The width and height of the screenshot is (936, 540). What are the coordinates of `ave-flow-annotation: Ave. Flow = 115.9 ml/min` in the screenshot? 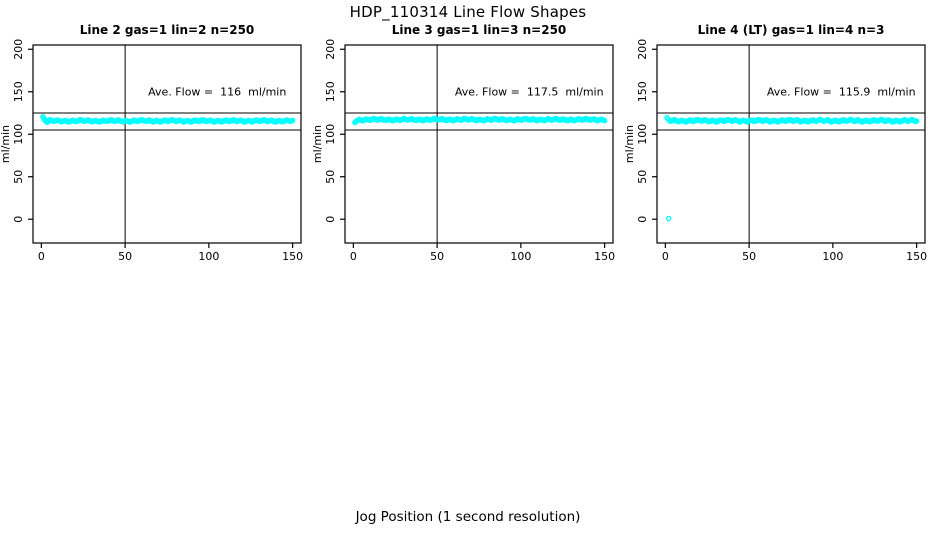 It's located at (841, 92).